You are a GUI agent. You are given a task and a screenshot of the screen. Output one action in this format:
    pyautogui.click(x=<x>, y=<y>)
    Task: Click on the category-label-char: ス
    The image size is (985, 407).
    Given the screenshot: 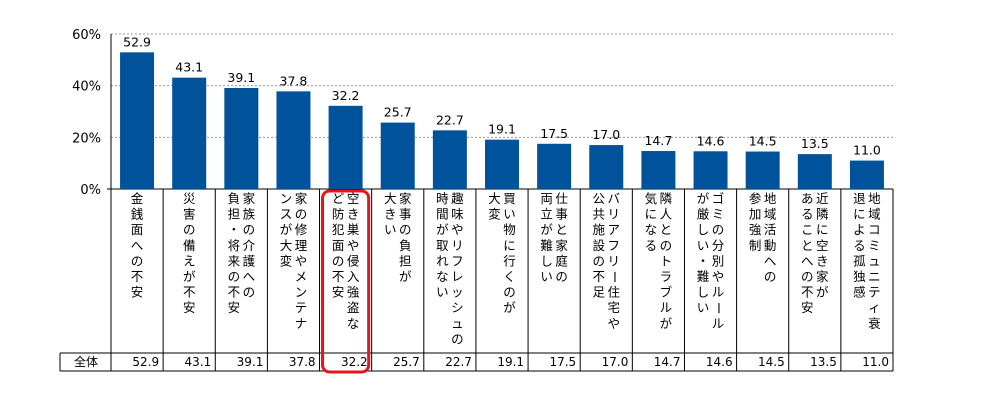 What is the action you would take?
    pyautogui.click(x=286, y=214)
    